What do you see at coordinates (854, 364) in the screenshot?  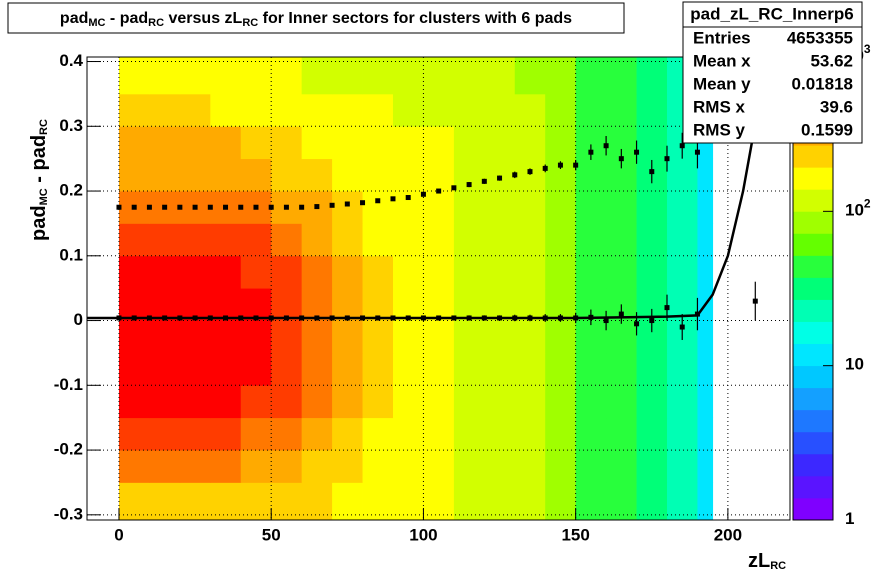 I see `colorbar-tick-label: 10` at bounding box center [854, 364].